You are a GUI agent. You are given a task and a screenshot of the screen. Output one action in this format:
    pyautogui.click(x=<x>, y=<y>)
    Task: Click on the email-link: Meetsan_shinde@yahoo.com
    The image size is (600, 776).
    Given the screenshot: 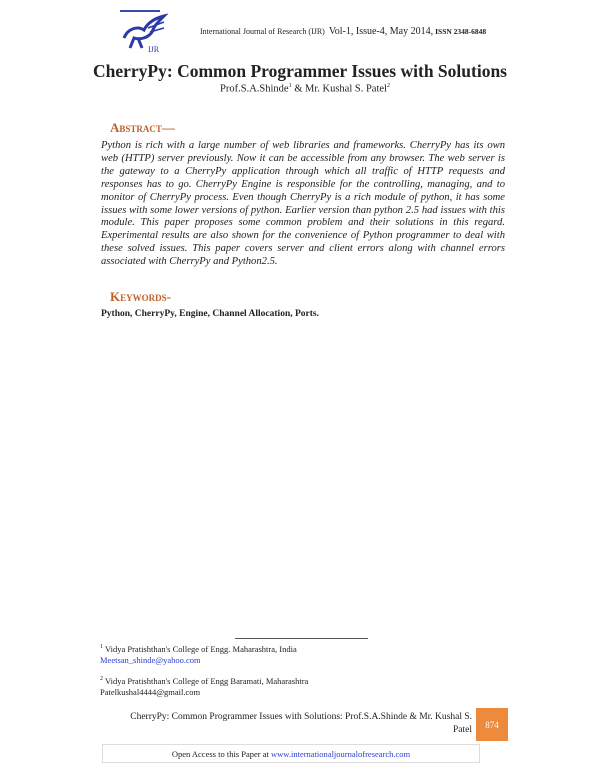 What is the action you would take?
    pyautogui.click(x=150, y=659)
    